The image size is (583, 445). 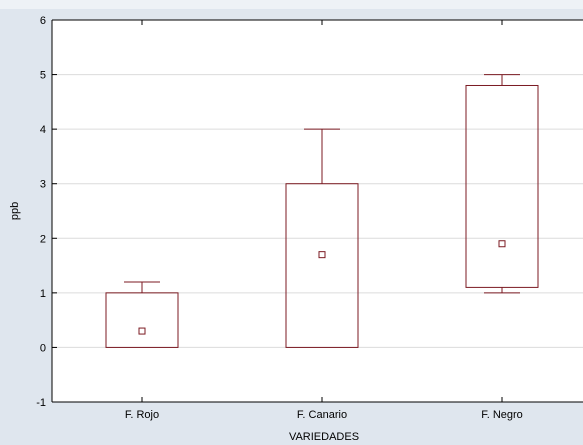 I want to click on y-tick-label: 0, so click(x=43, y=348).